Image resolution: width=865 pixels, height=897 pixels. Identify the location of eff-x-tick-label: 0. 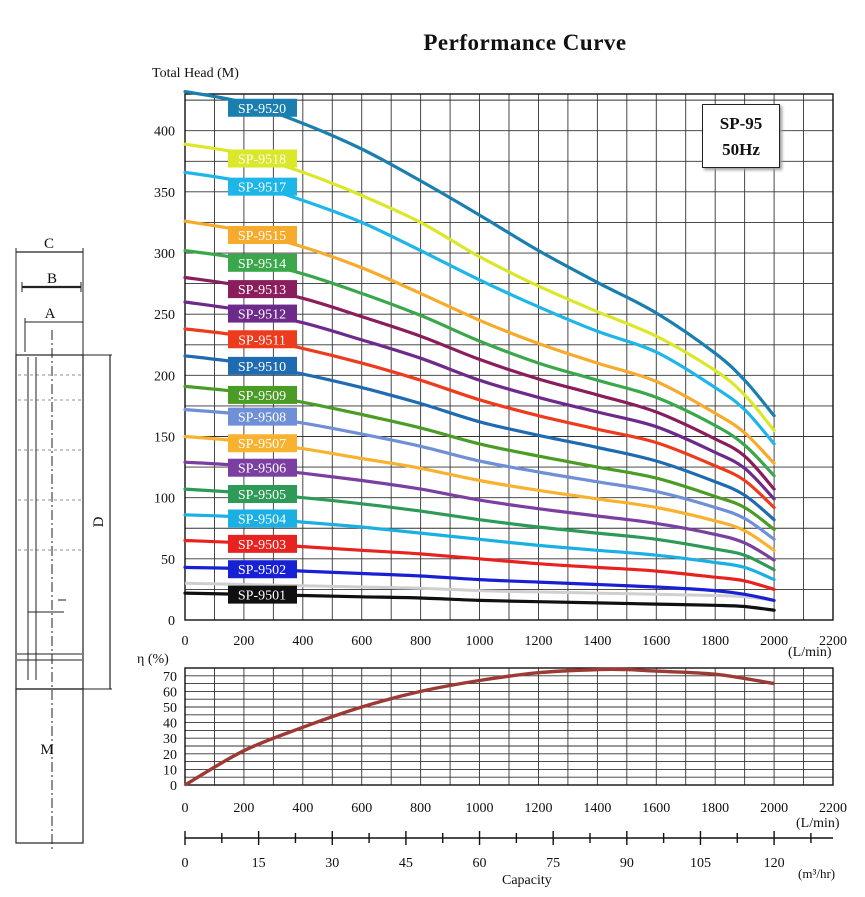
(185, 808).